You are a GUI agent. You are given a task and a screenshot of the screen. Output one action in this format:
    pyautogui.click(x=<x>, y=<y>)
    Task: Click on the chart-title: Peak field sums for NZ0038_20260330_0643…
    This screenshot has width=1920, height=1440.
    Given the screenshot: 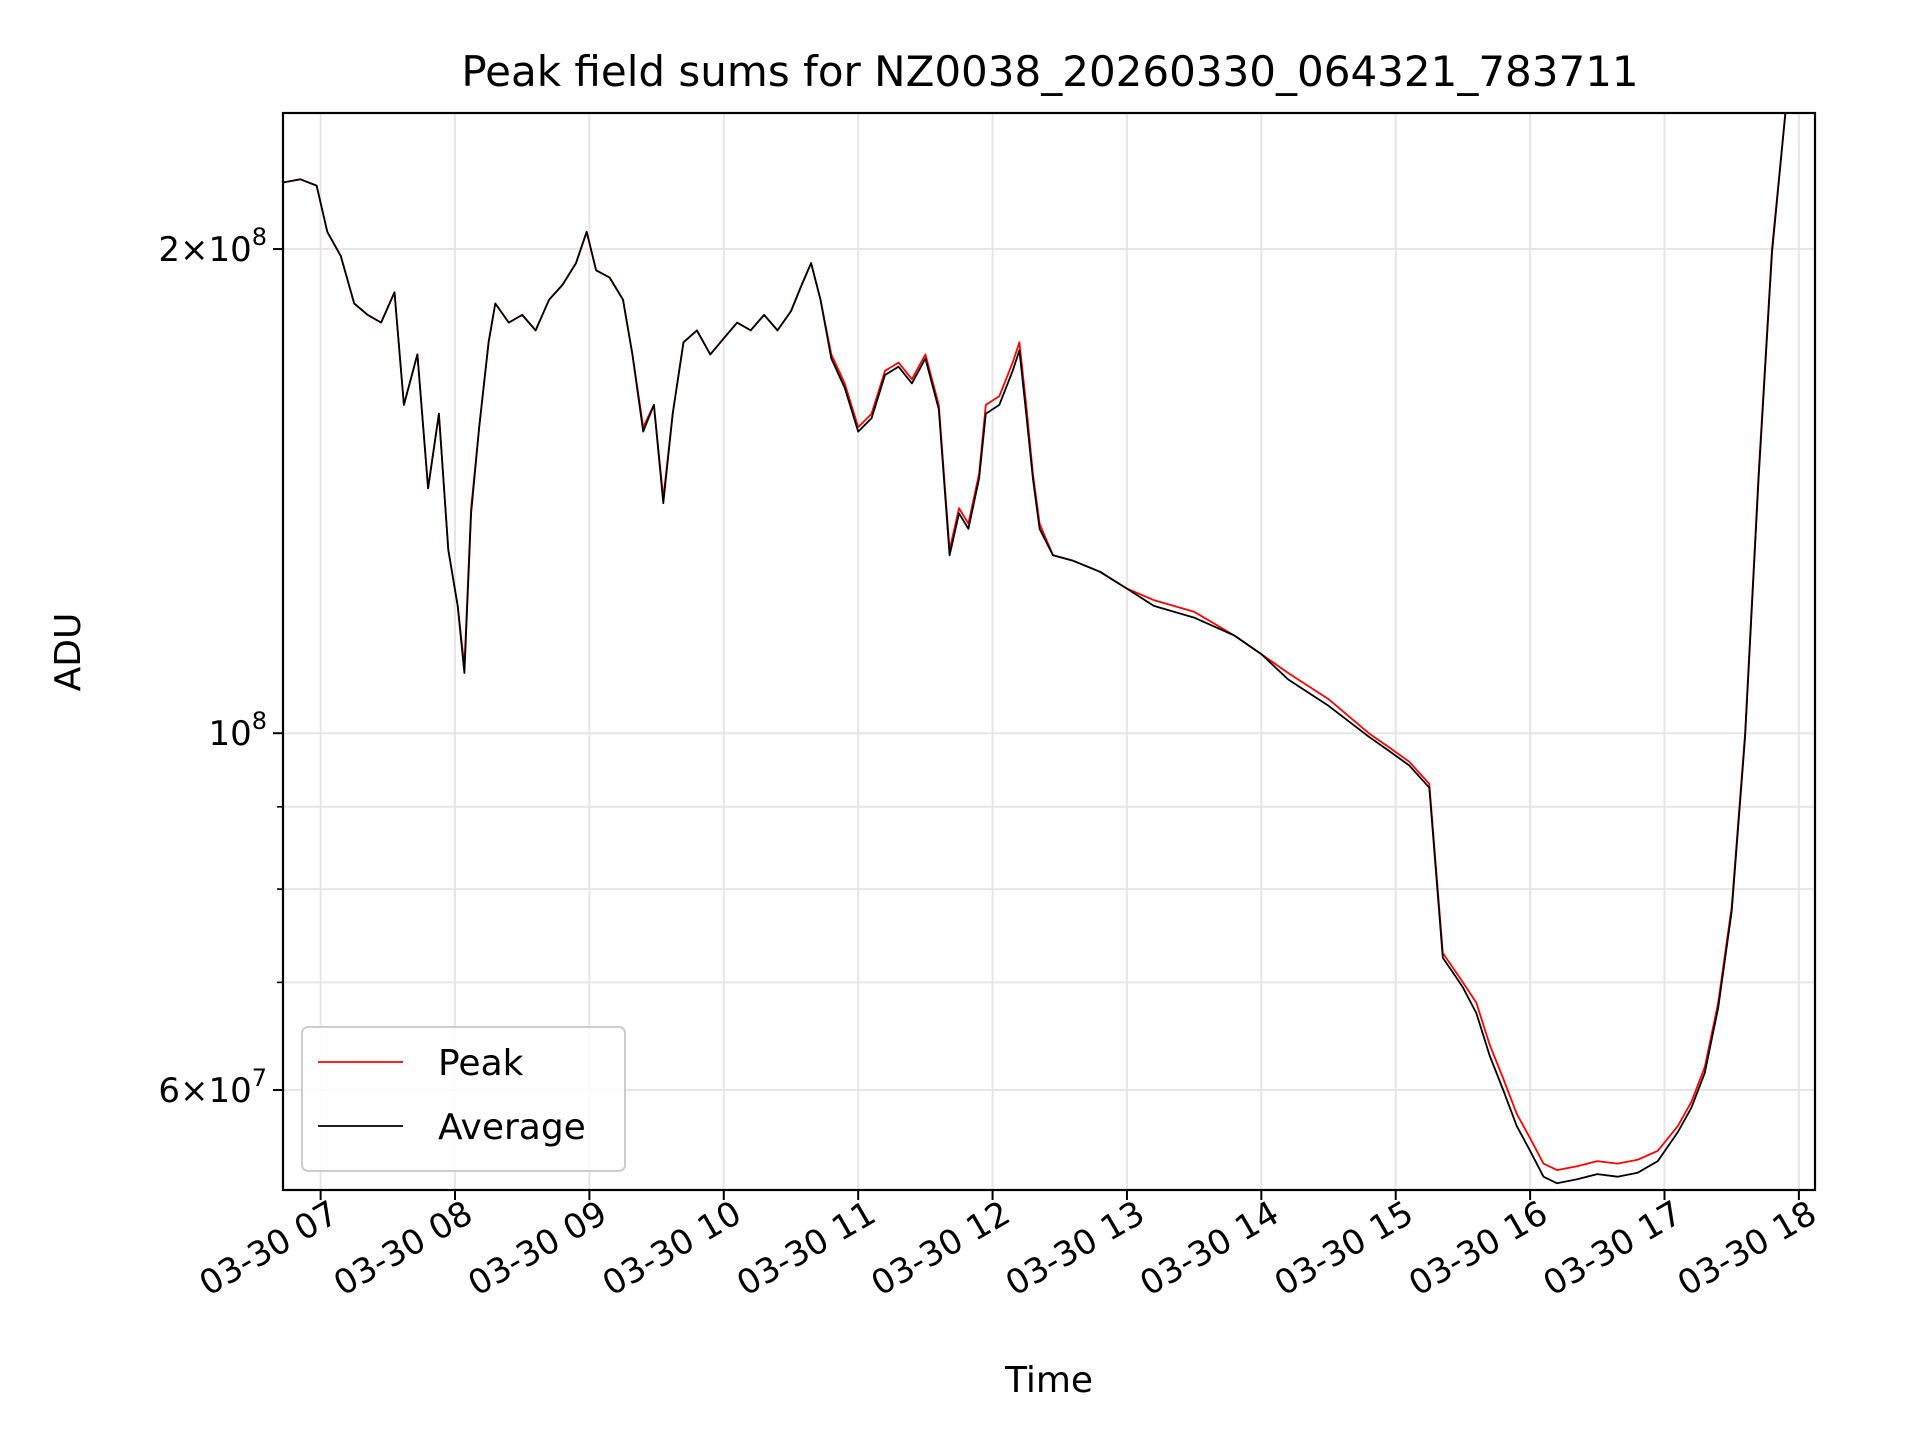 What is the action you would take?
    pyautogui.click(x=1049, y=71)
    